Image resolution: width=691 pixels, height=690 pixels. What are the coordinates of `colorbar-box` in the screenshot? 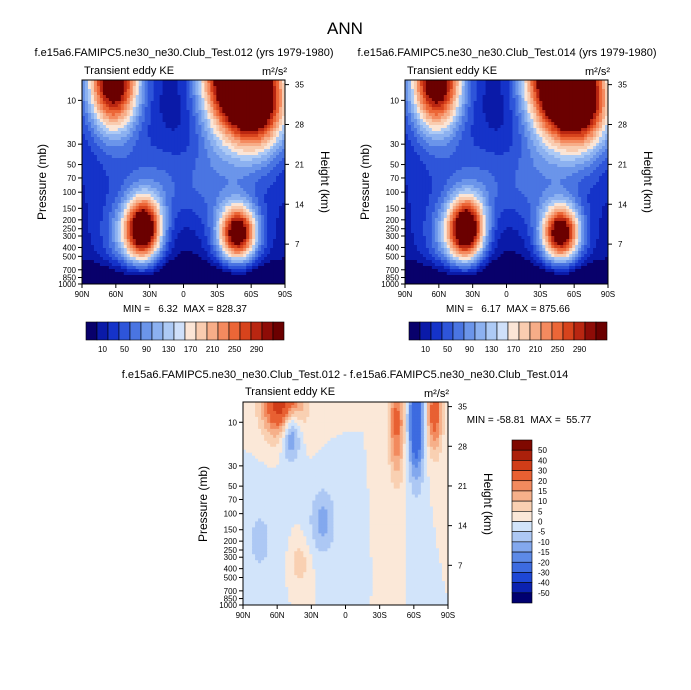 It's located at (146, 331).